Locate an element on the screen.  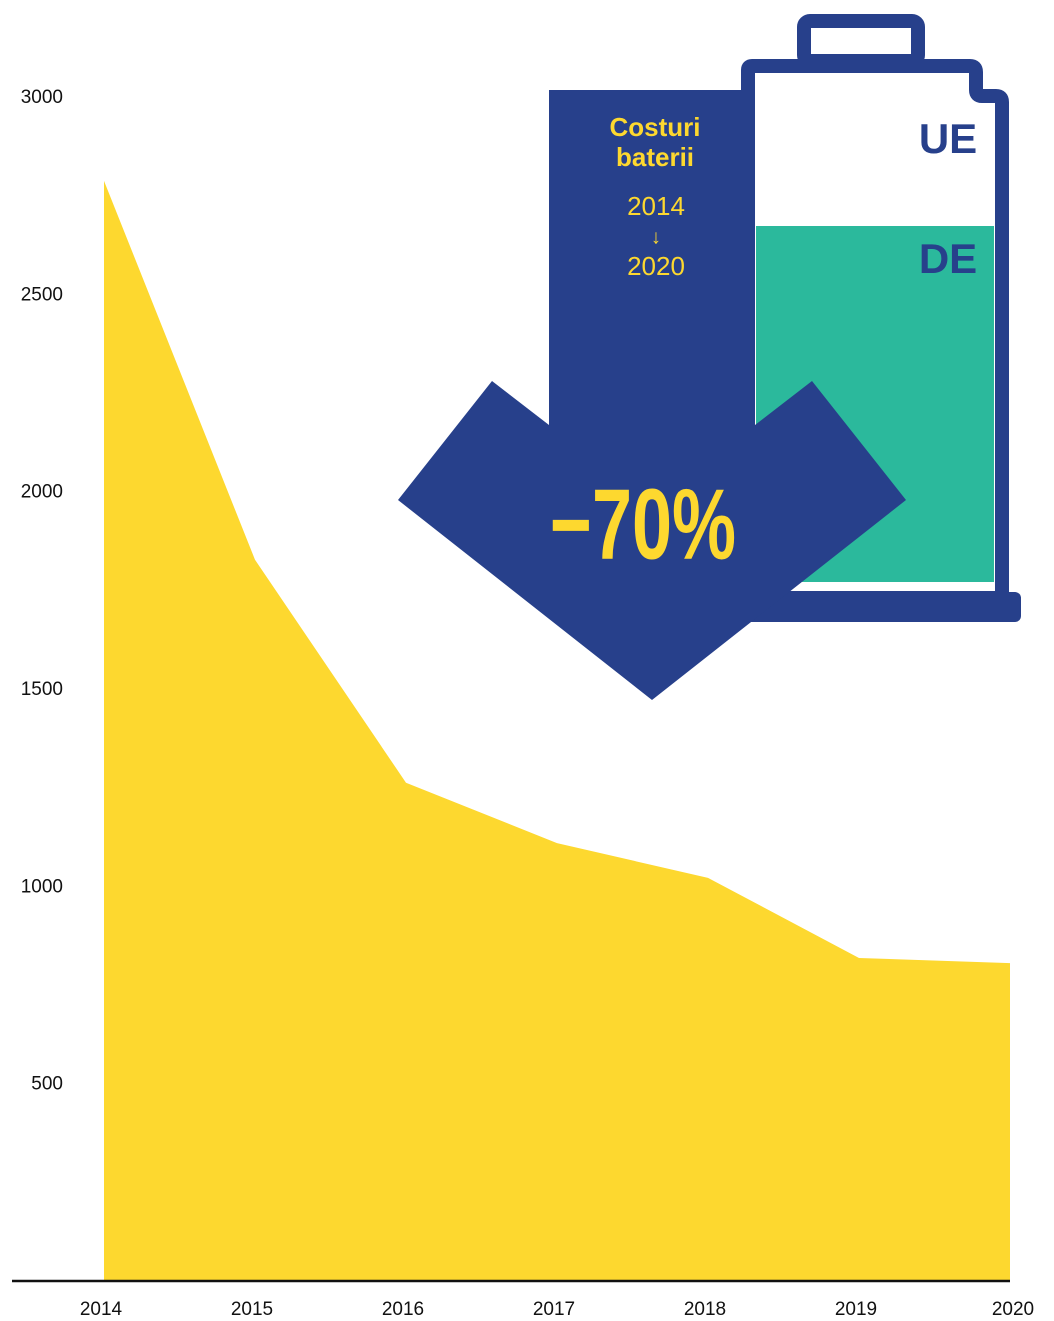
x-tick-label: 2017 is located at coordinates (554, 1309).